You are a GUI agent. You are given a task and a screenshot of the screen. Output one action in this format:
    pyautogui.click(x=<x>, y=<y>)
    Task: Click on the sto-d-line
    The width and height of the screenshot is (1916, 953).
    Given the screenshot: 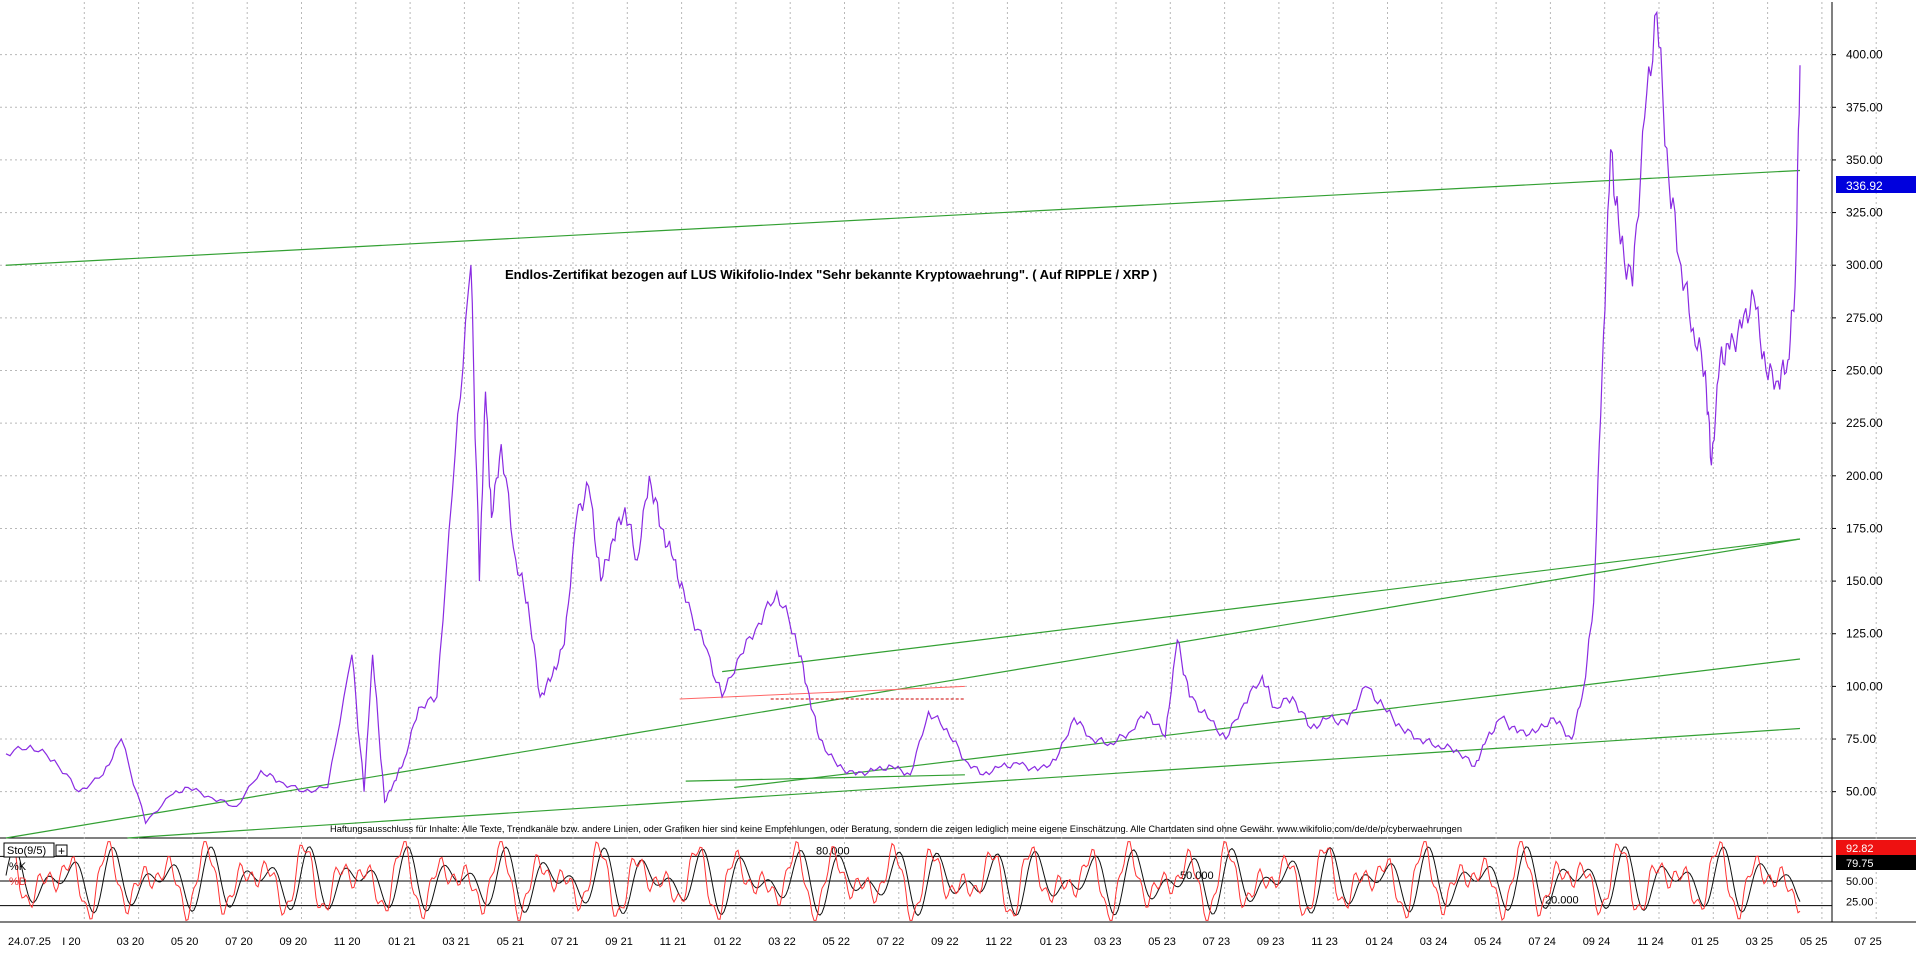 What is the action you would take?
    pyautogui.click(x=903, y=881)
    